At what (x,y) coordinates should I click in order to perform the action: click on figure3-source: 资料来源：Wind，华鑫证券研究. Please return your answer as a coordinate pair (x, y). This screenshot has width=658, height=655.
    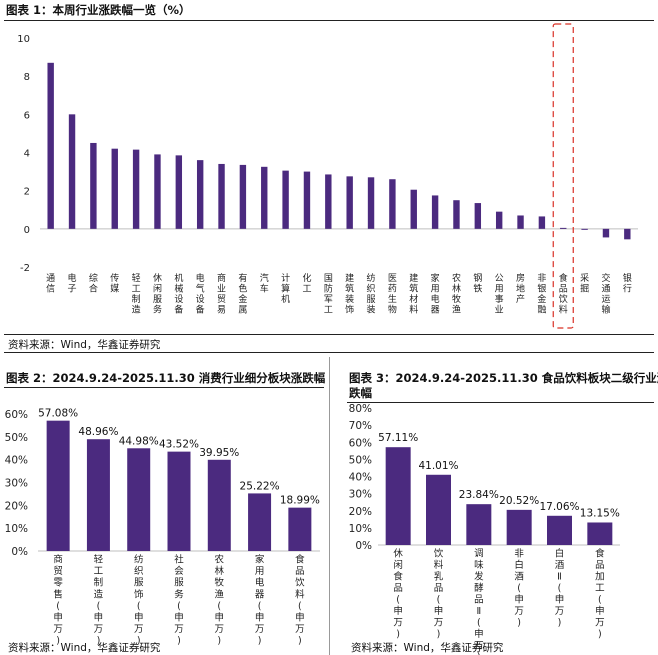
    Looking at the image, I should click on (427, 648).